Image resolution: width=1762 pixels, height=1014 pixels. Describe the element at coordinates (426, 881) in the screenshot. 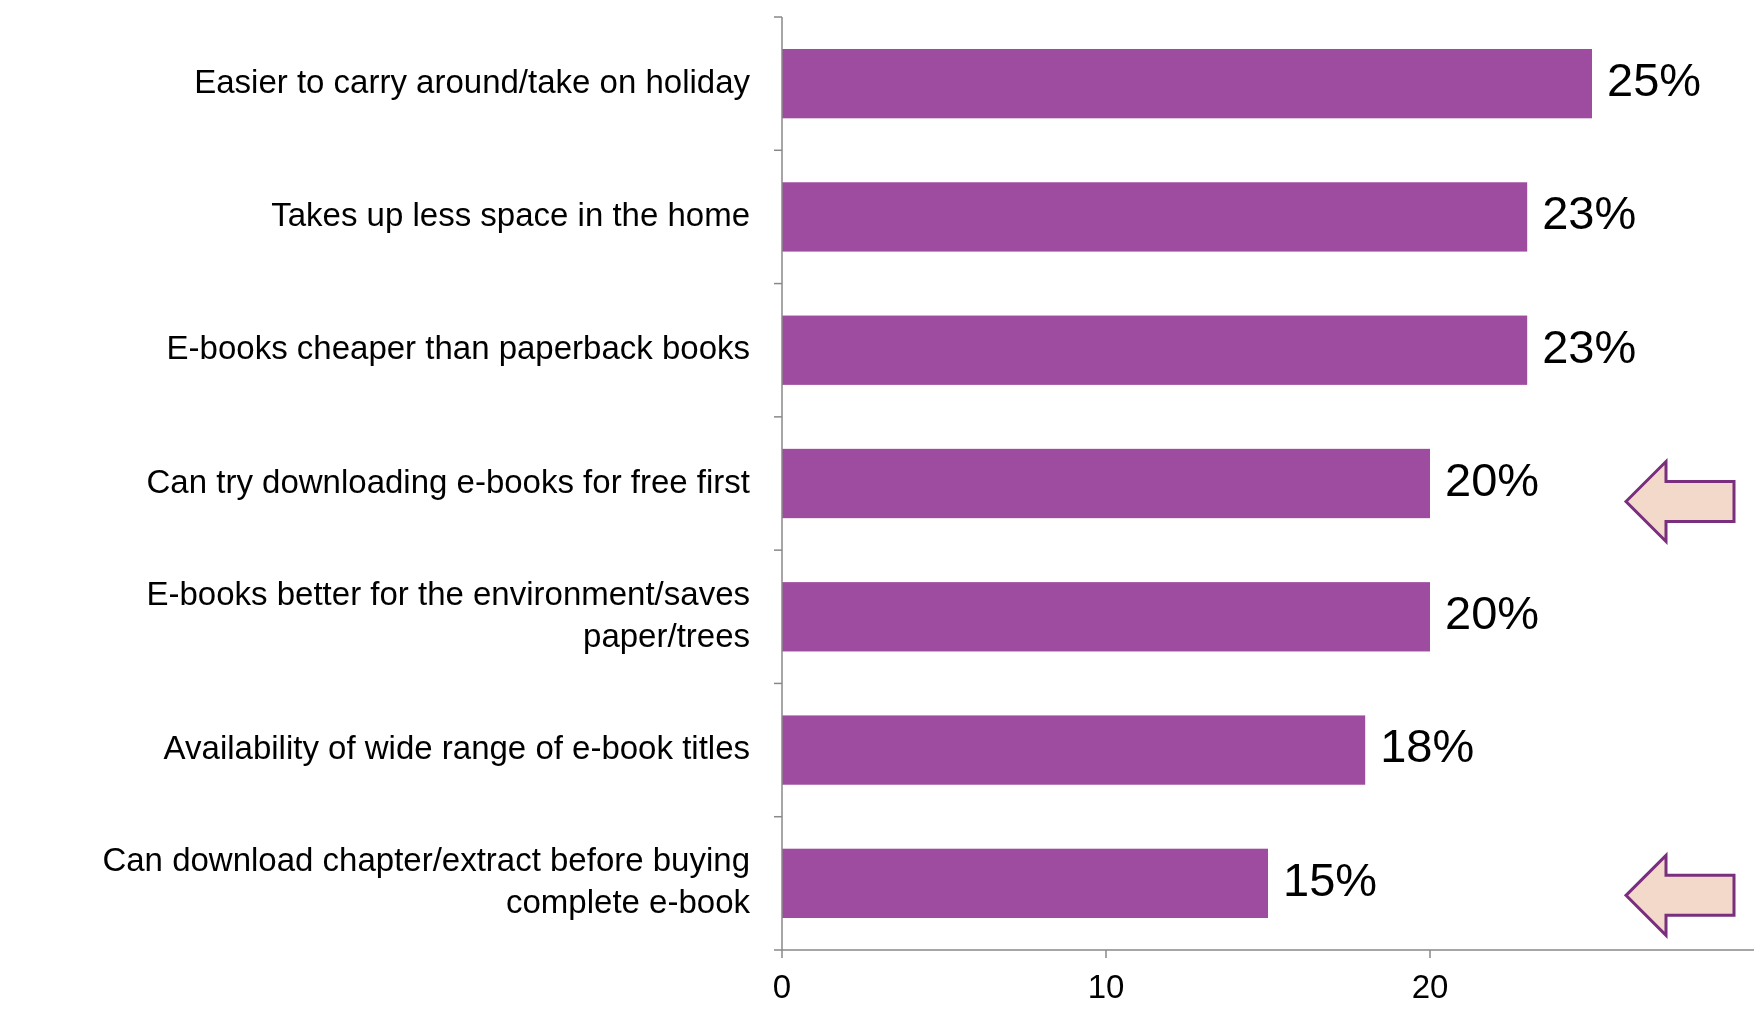

I see `y-tick-label: Can download chapter/extract before buying complete e-book` at that location.